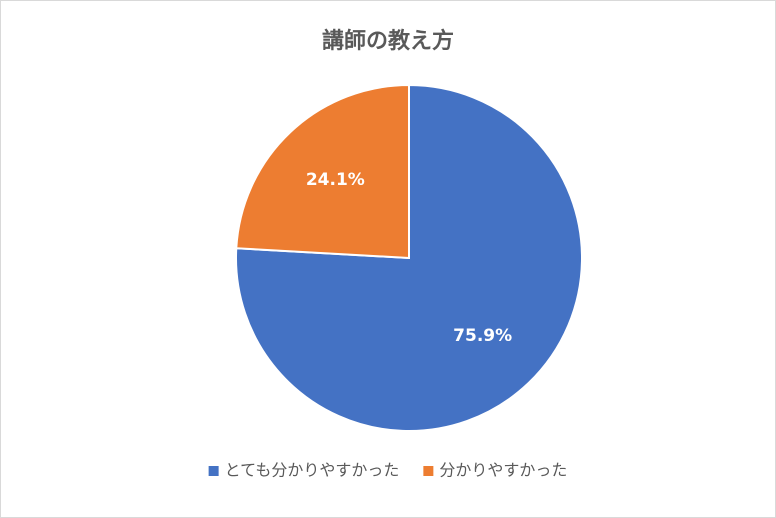 The width and height of the screenshot is (776, 518). What do you see at coordinates (312, 470) in the screenshot?
I see `legend-label: とても分かりやすかった` at bounding box center [312, 470].